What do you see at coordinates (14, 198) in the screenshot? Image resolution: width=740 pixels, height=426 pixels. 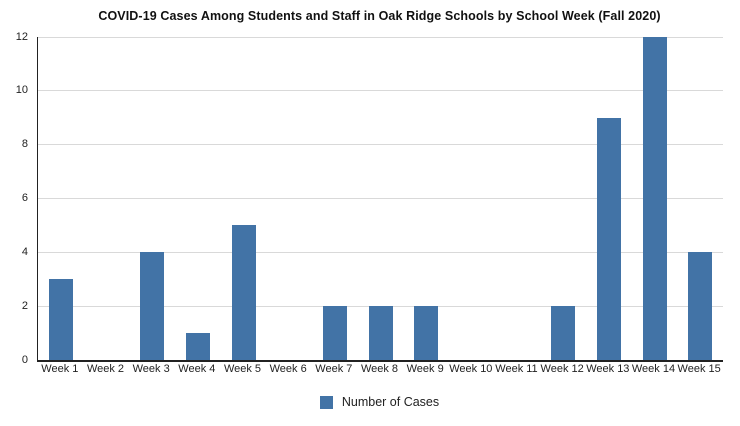 I see `y-axis-labels: 0 2 4 6 8 10 12` at bounding box center [14, 198].